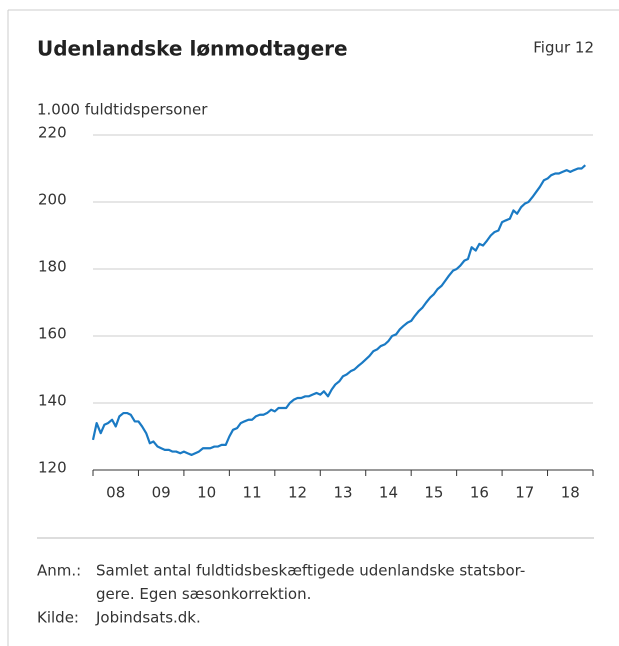 The width and height of the screenshot is (619, 646). Describe the element at coordinates (52, 267) in the screenshot. I see `y-tick-label: 180` at that location.